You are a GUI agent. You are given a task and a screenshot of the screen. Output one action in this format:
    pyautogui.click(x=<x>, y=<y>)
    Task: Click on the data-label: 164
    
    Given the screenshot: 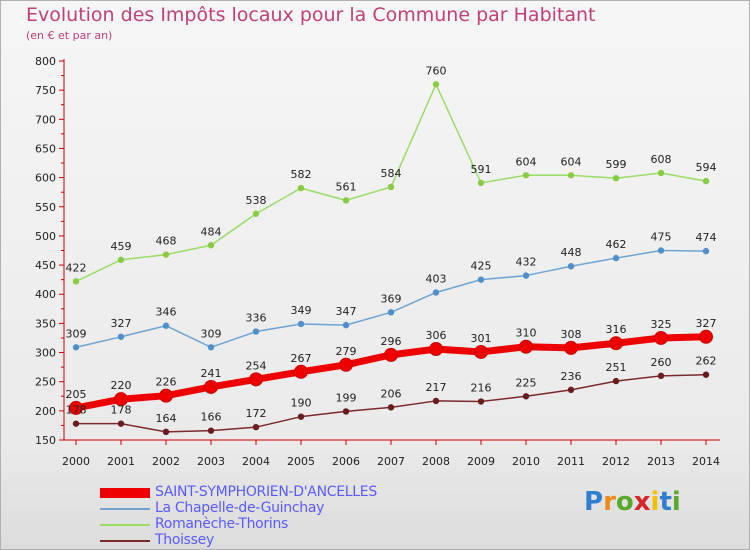 What is the action you would take?
    pyautogui.click(x=166, y=418)
    